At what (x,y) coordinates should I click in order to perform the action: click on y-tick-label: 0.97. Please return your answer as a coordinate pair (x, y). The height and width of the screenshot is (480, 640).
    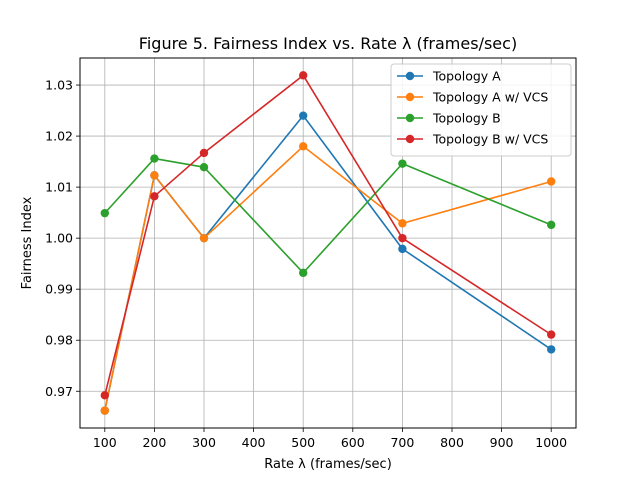
    Looking at the image, I should click on (59, 391).